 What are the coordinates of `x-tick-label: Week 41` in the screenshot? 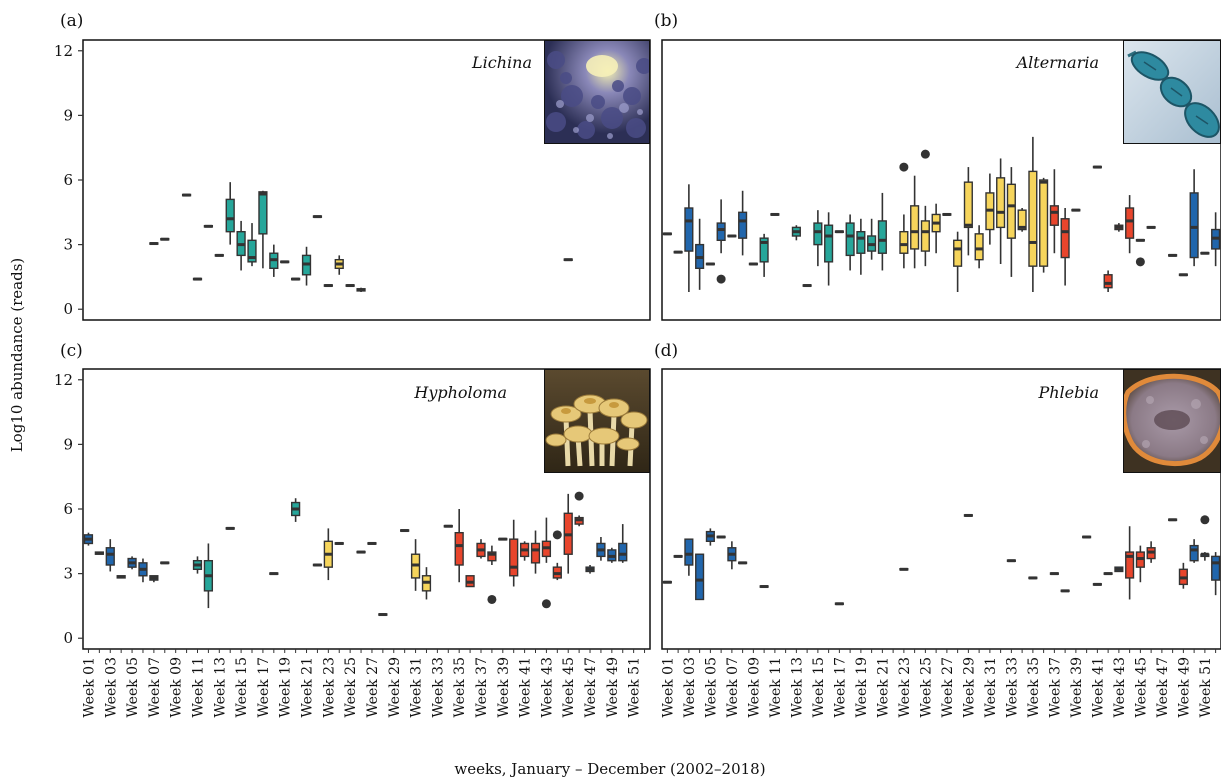 It's located at (1098, 687).